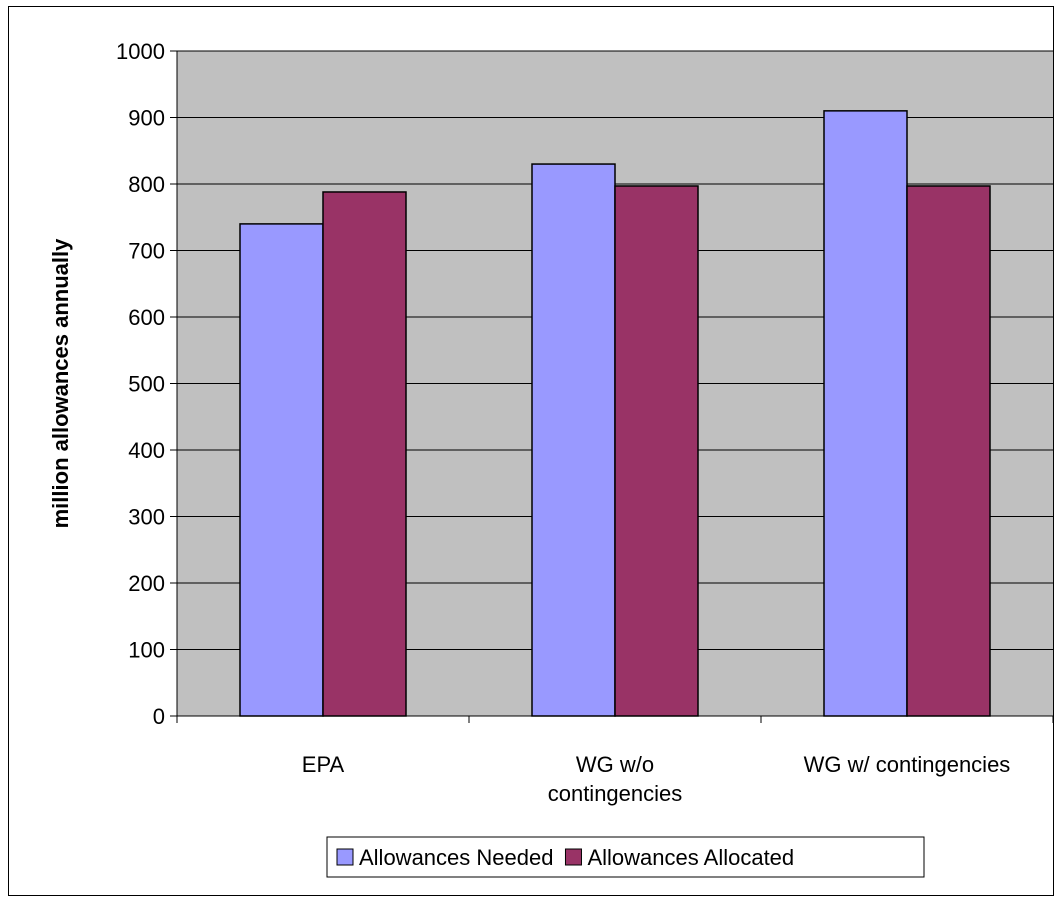 This screenshot has width=1060, height=901. Describe the element at coordinates (146, 450) in the screenshot. I see `y-tick-label: 400` at that location.